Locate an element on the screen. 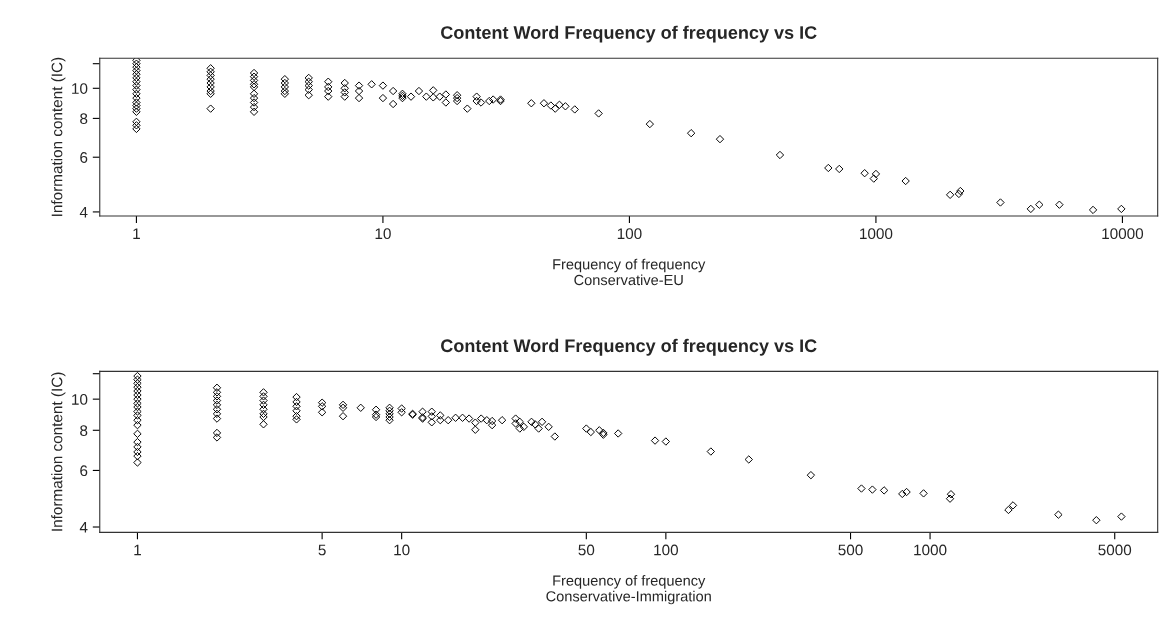  x-tick-label: 5 is located at coordinates (322, 550).